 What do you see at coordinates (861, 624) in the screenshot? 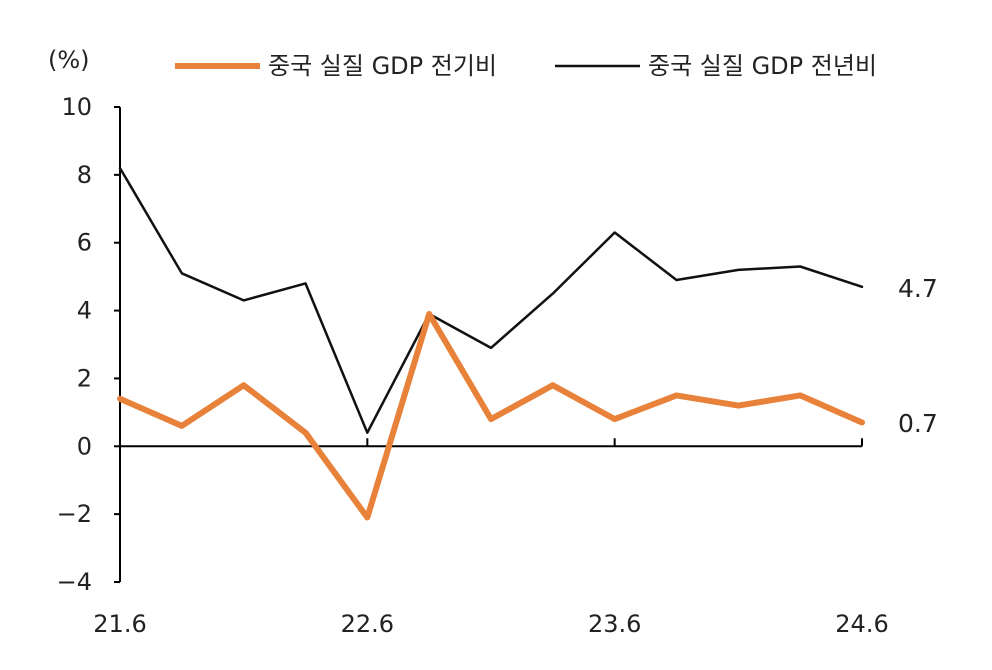
I see `x-tick-label: 24.6` at bounding box center [861, 624].